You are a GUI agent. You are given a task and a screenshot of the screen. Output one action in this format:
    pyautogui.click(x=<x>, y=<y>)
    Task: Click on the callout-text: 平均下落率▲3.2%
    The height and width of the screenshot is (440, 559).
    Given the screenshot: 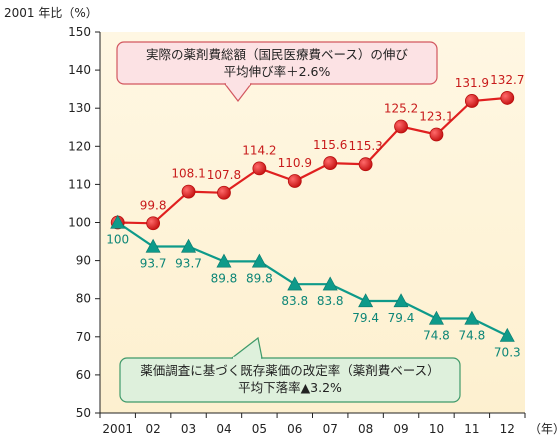 What is the action you would take?
    pyautogui.click(x=290, y=387)
    